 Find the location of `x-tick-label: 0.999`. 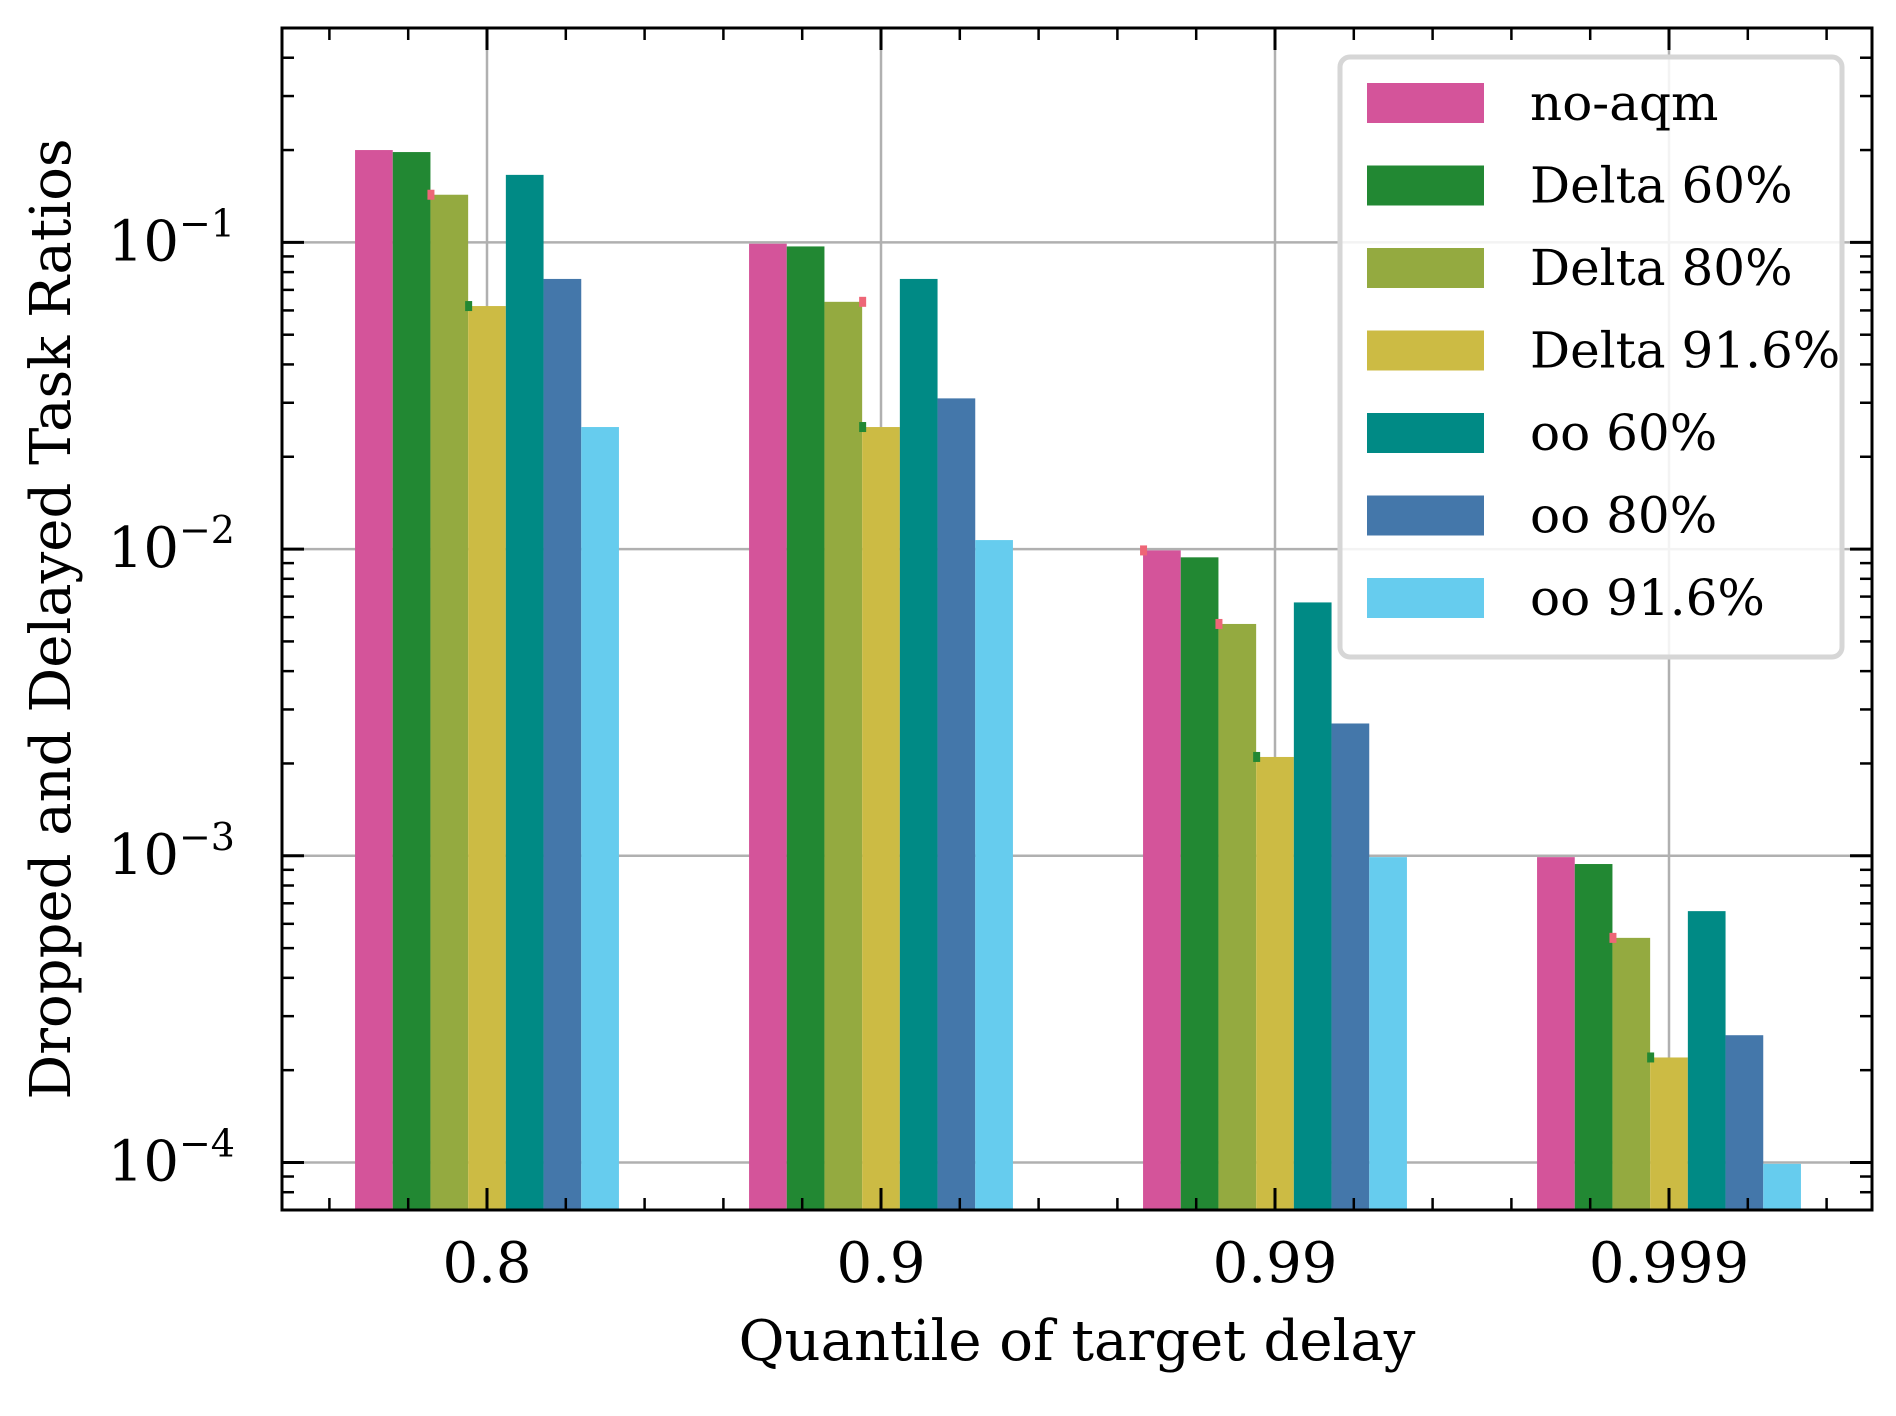

x-tick-label: 0.999 is located at coordinates (1669, 1263).